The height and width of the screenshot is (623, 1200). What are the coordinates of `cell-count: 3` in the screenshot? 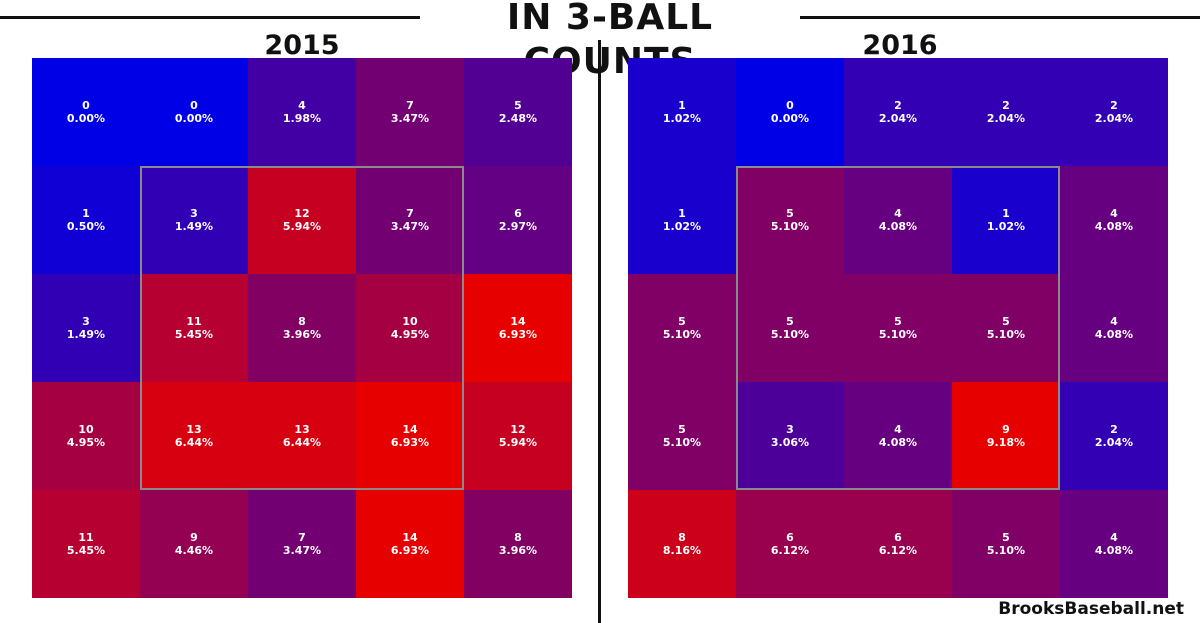 It's located at (86, 321).